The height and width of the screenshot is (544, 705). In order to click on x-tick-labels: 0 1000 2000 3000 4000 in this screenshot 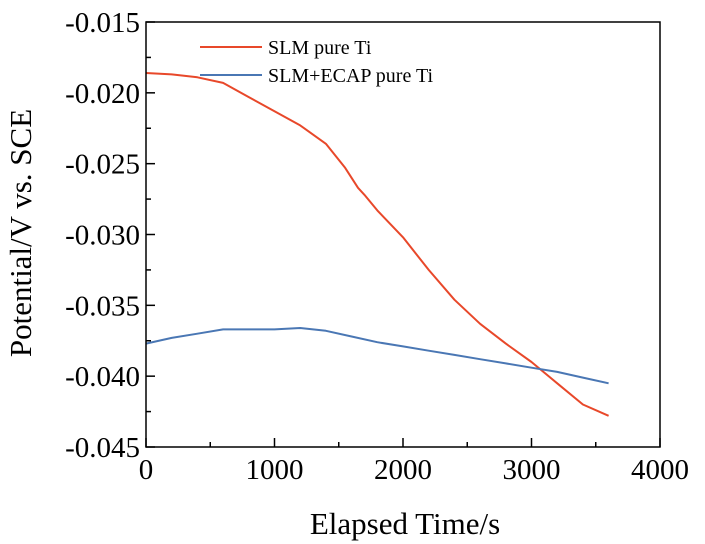, I will do `click(414, 470)`.